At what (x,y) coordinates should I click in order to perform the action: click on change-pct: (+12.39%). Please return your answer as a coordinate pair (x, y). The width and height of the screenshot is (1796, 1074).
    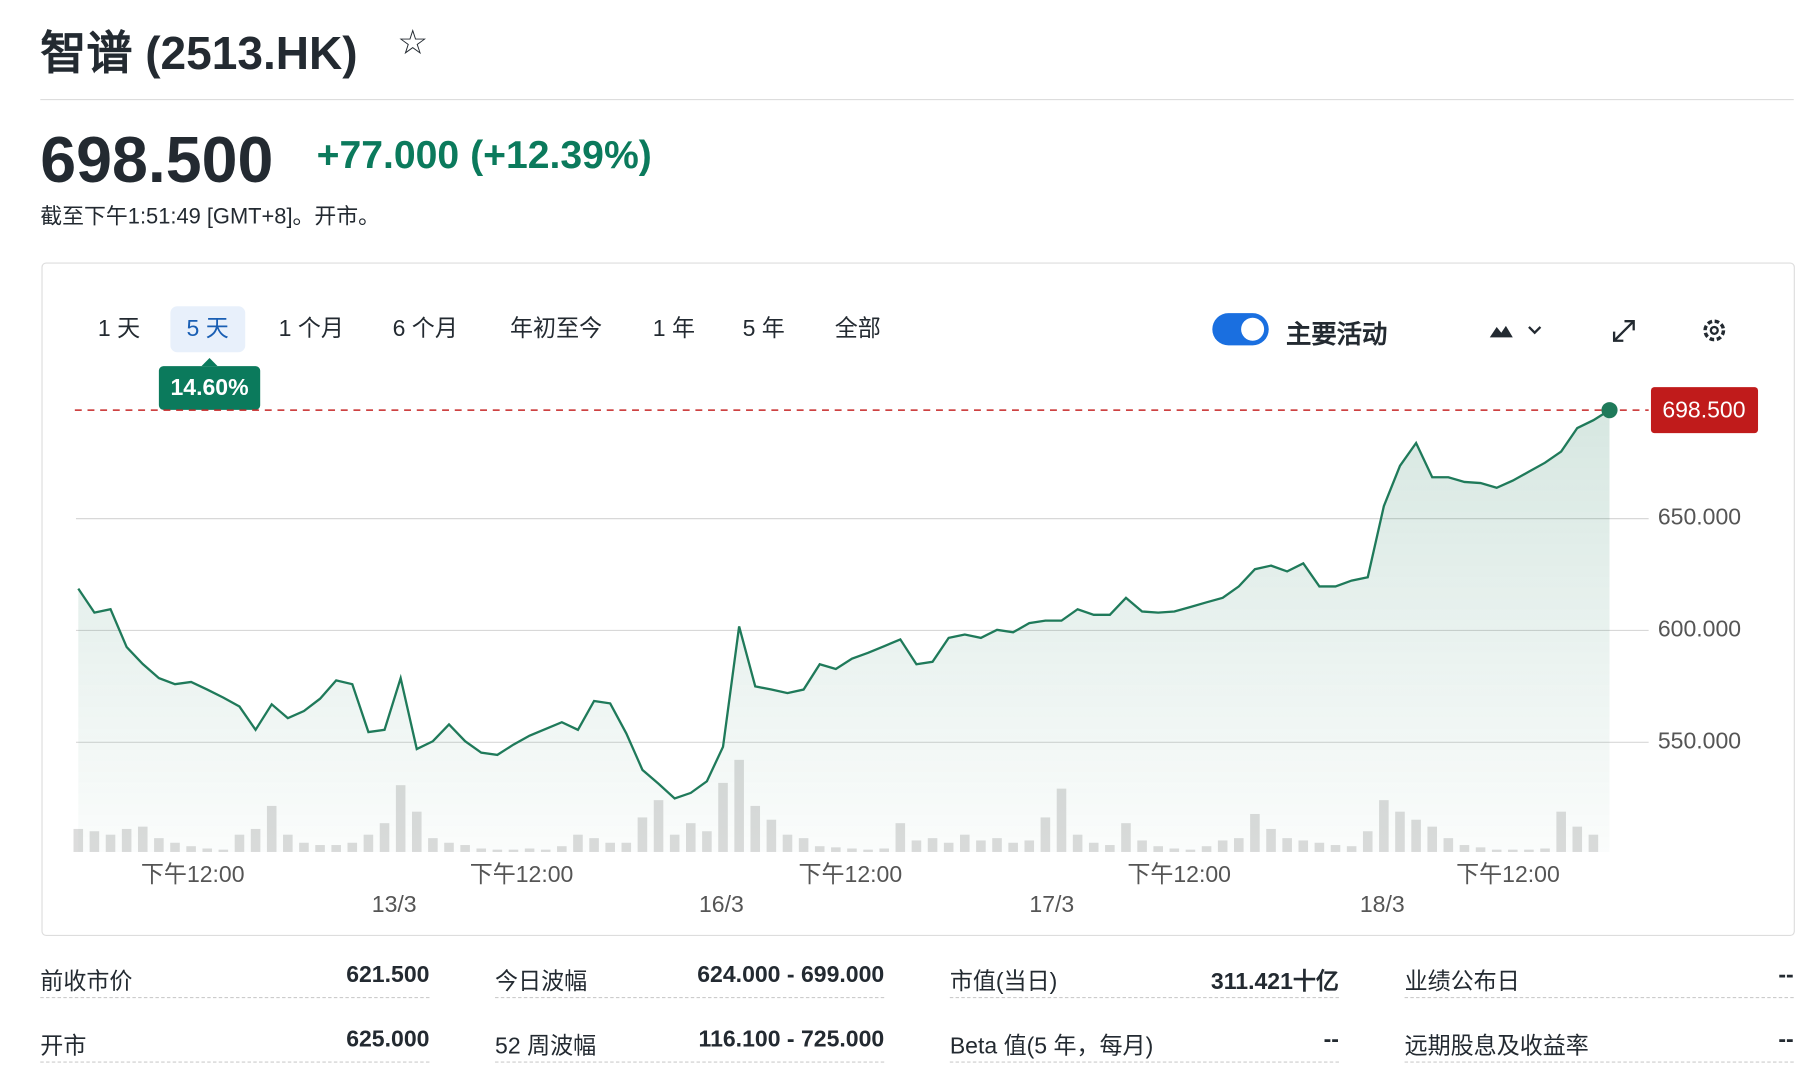
    Looking at the image, I should click on (561, 155).